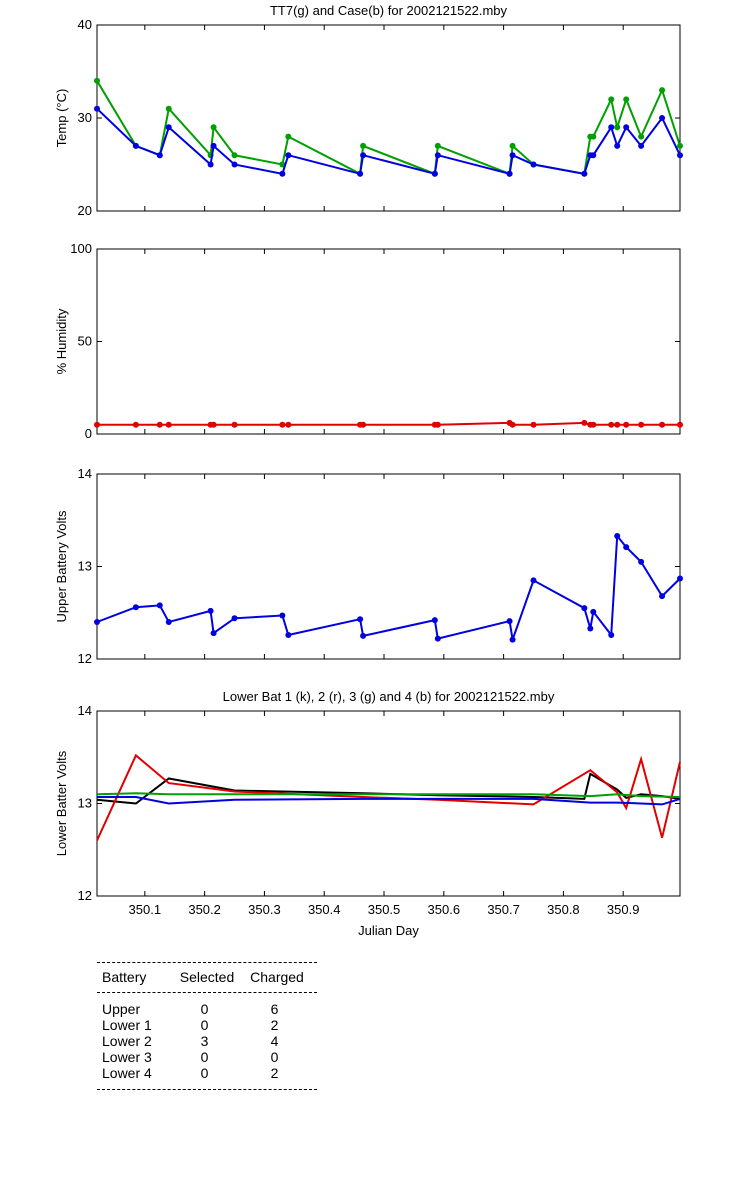  What do you see at coordinates (207, 1025) in the screenshot?
I see `table-row: Lower 1 0 2` at bounding box center [207, 1025].